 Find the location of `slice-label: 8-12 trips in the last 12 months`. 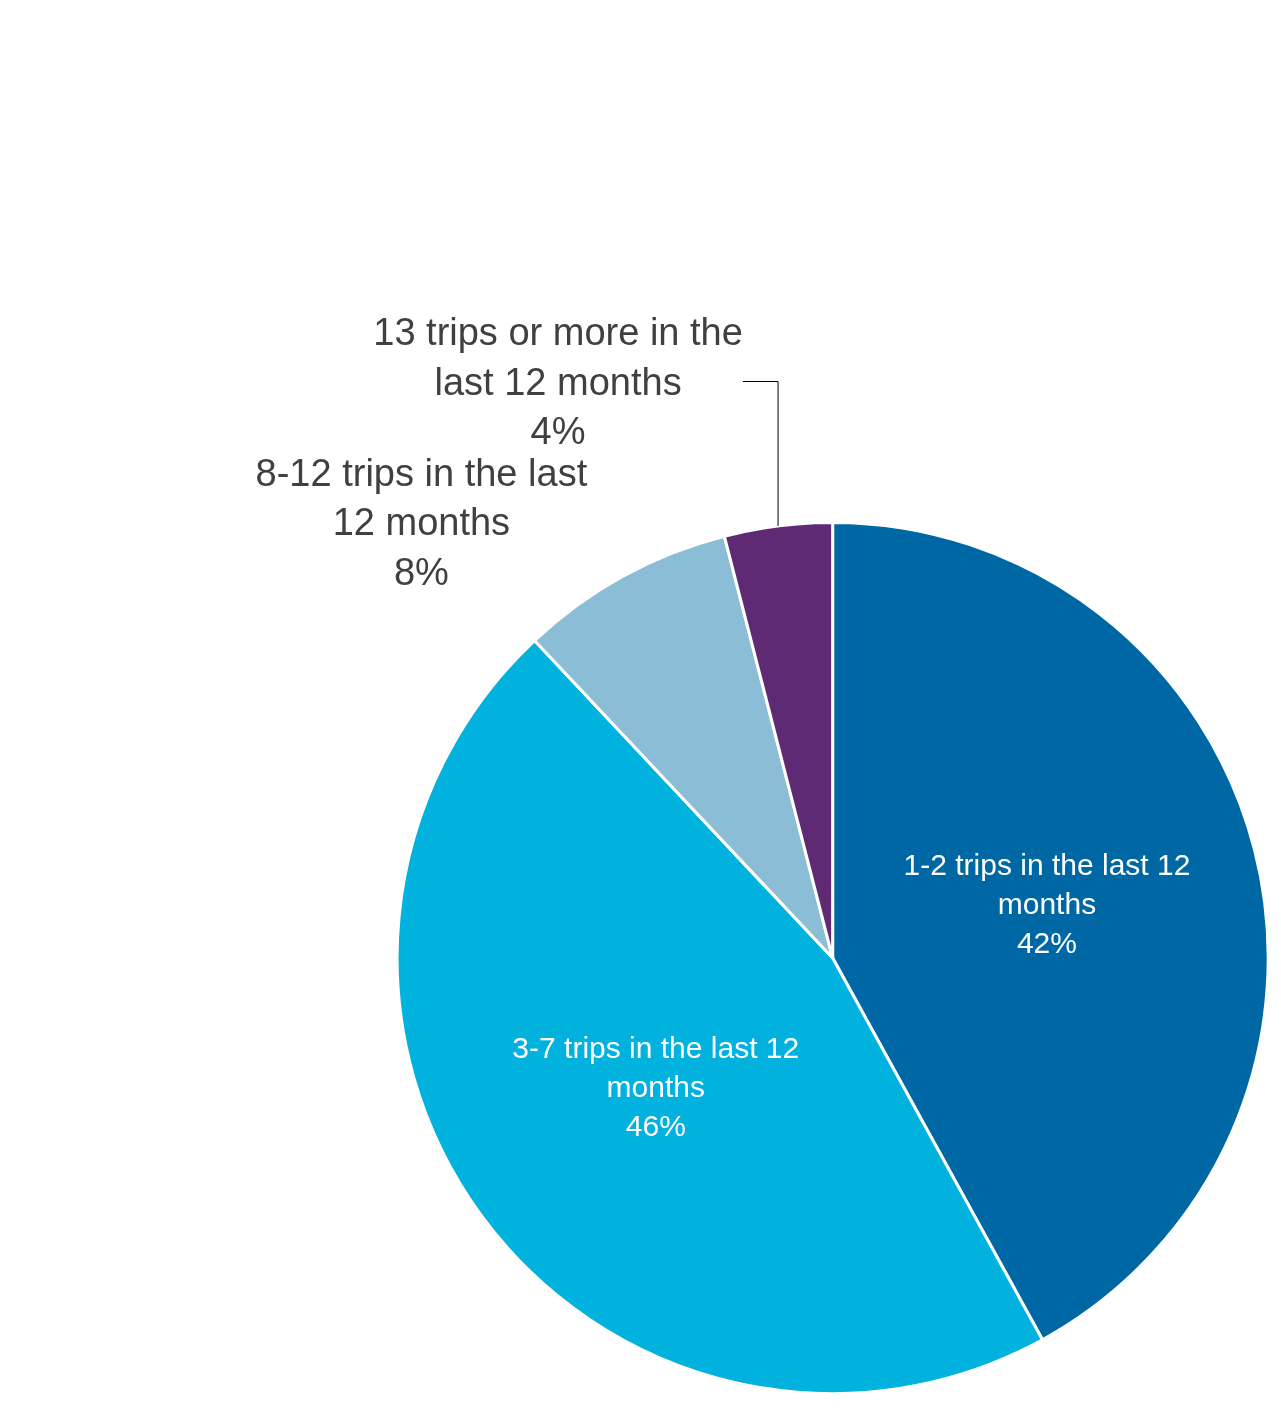

slice-label: 8-12 trips in the last 12 months is located at coordinates (421, 497).